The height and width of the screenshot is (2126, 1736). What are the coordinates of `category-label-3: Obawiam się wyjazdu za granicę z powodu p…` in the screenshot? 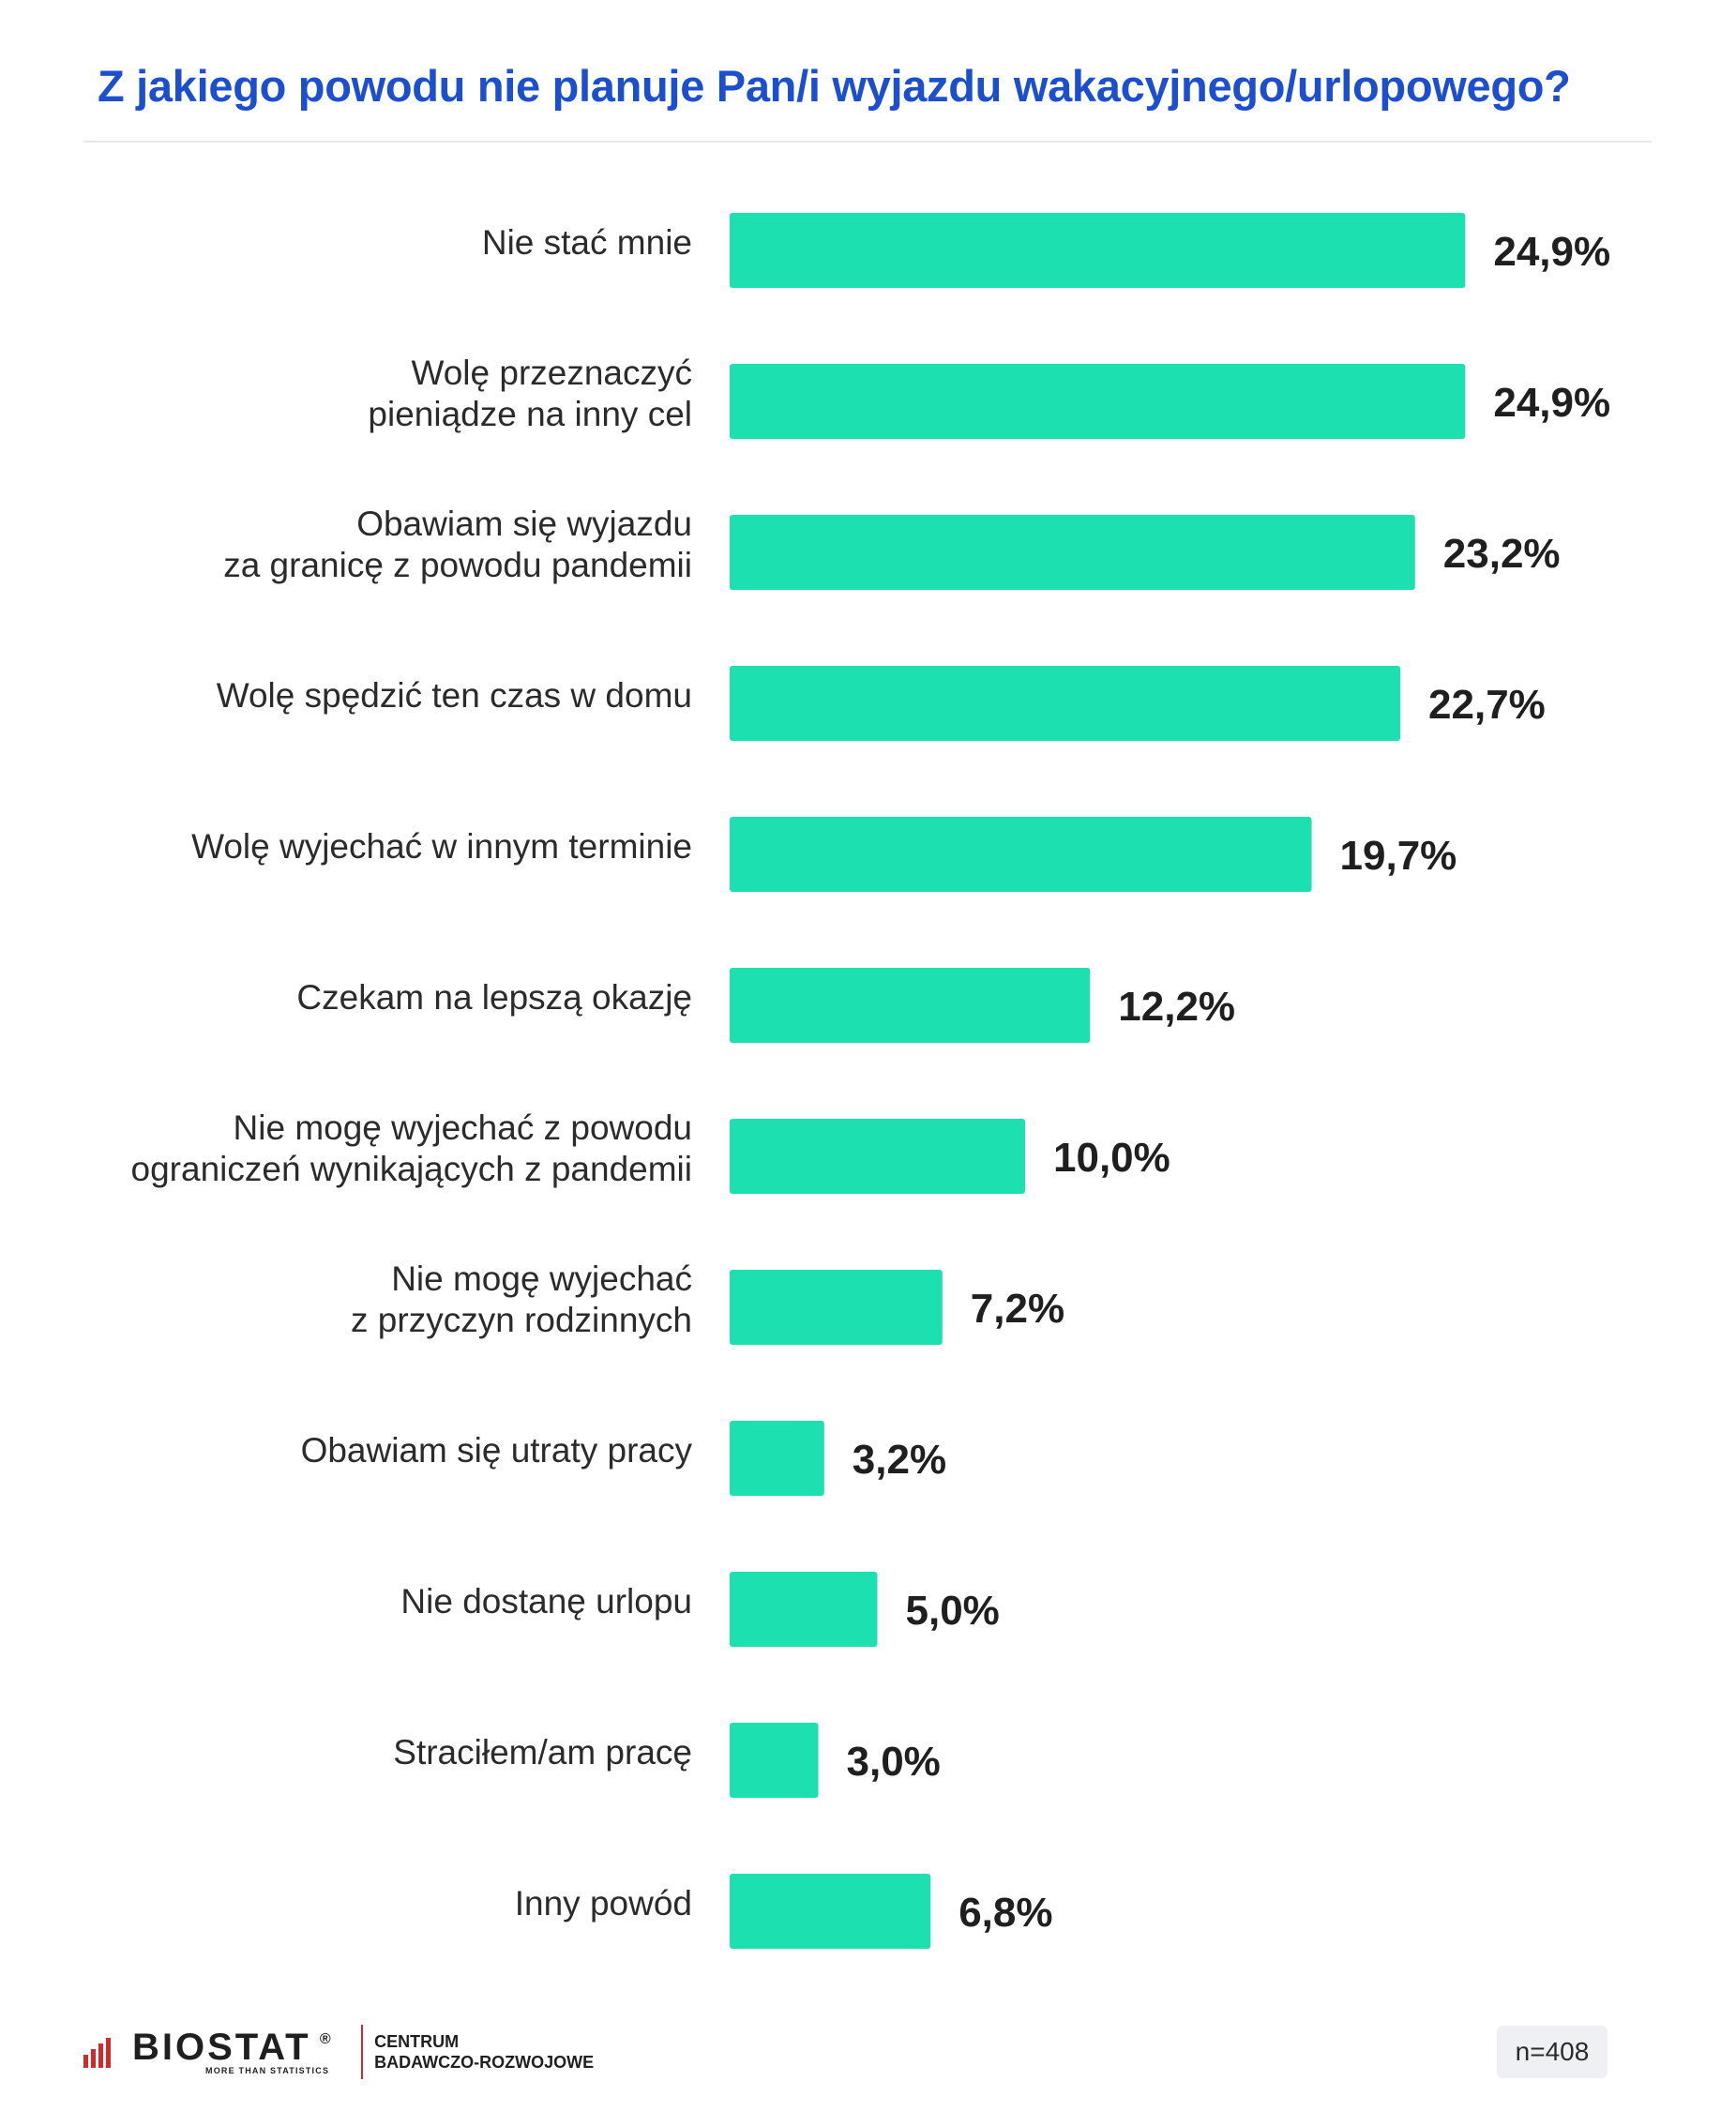 It's located at (457, 544).